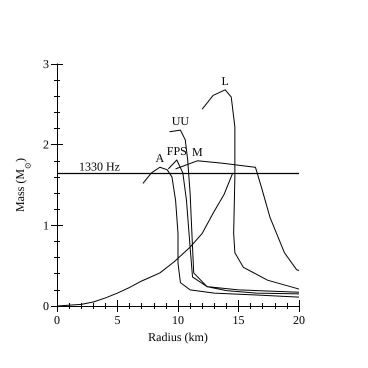  Describe the element at coordinates (46, 225) in the screenshot. I see `y-tick-label: 1` at that location.